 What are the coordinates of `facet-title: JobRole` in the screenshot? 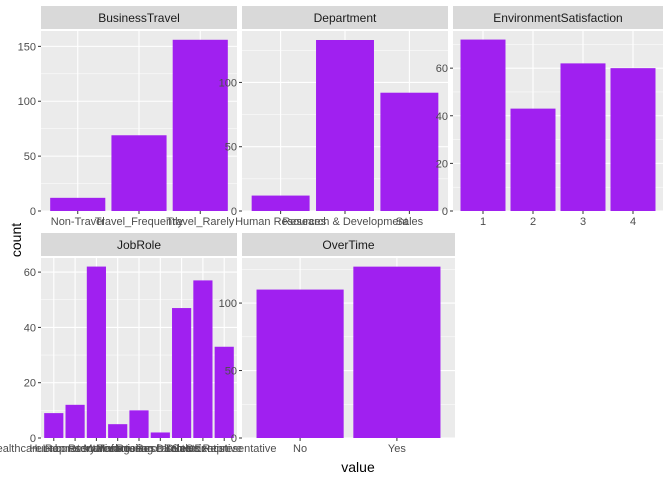 It's located at (139, 245).